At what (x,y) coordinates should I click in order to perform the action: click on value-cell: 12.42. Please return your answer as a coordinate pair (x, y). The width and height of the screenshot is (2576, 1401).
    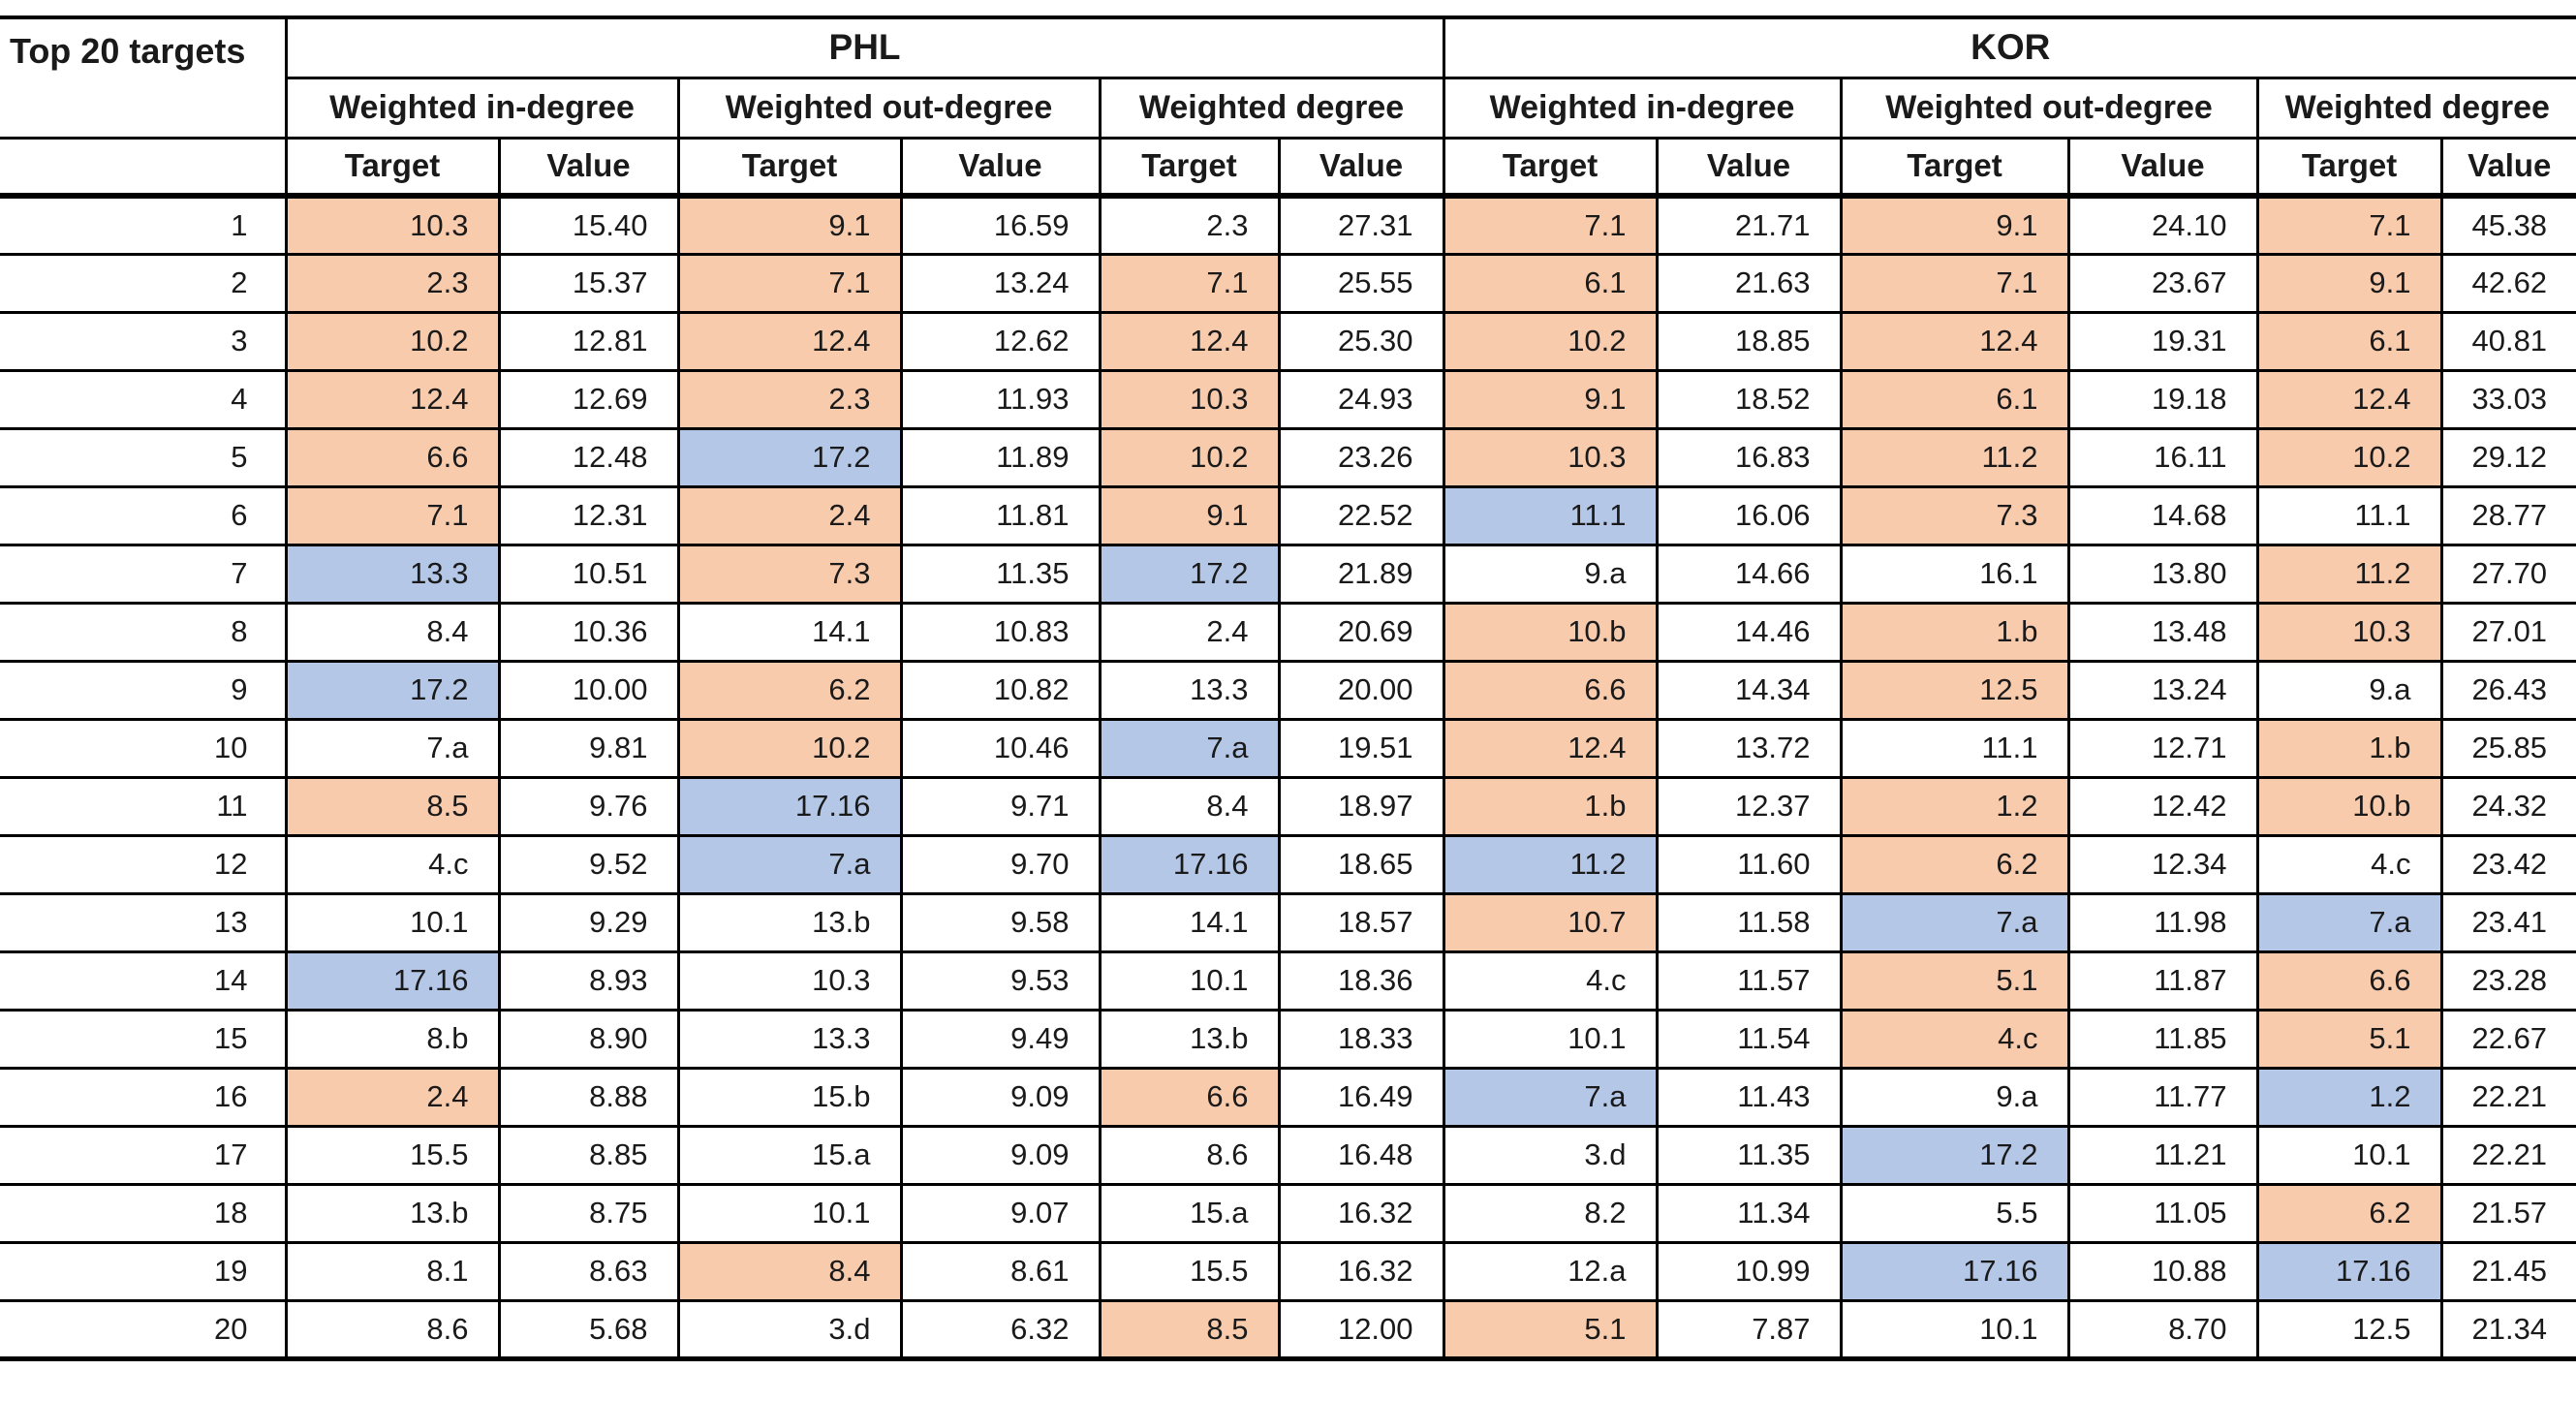
    Looking at the image, I should click on (2162, 806).